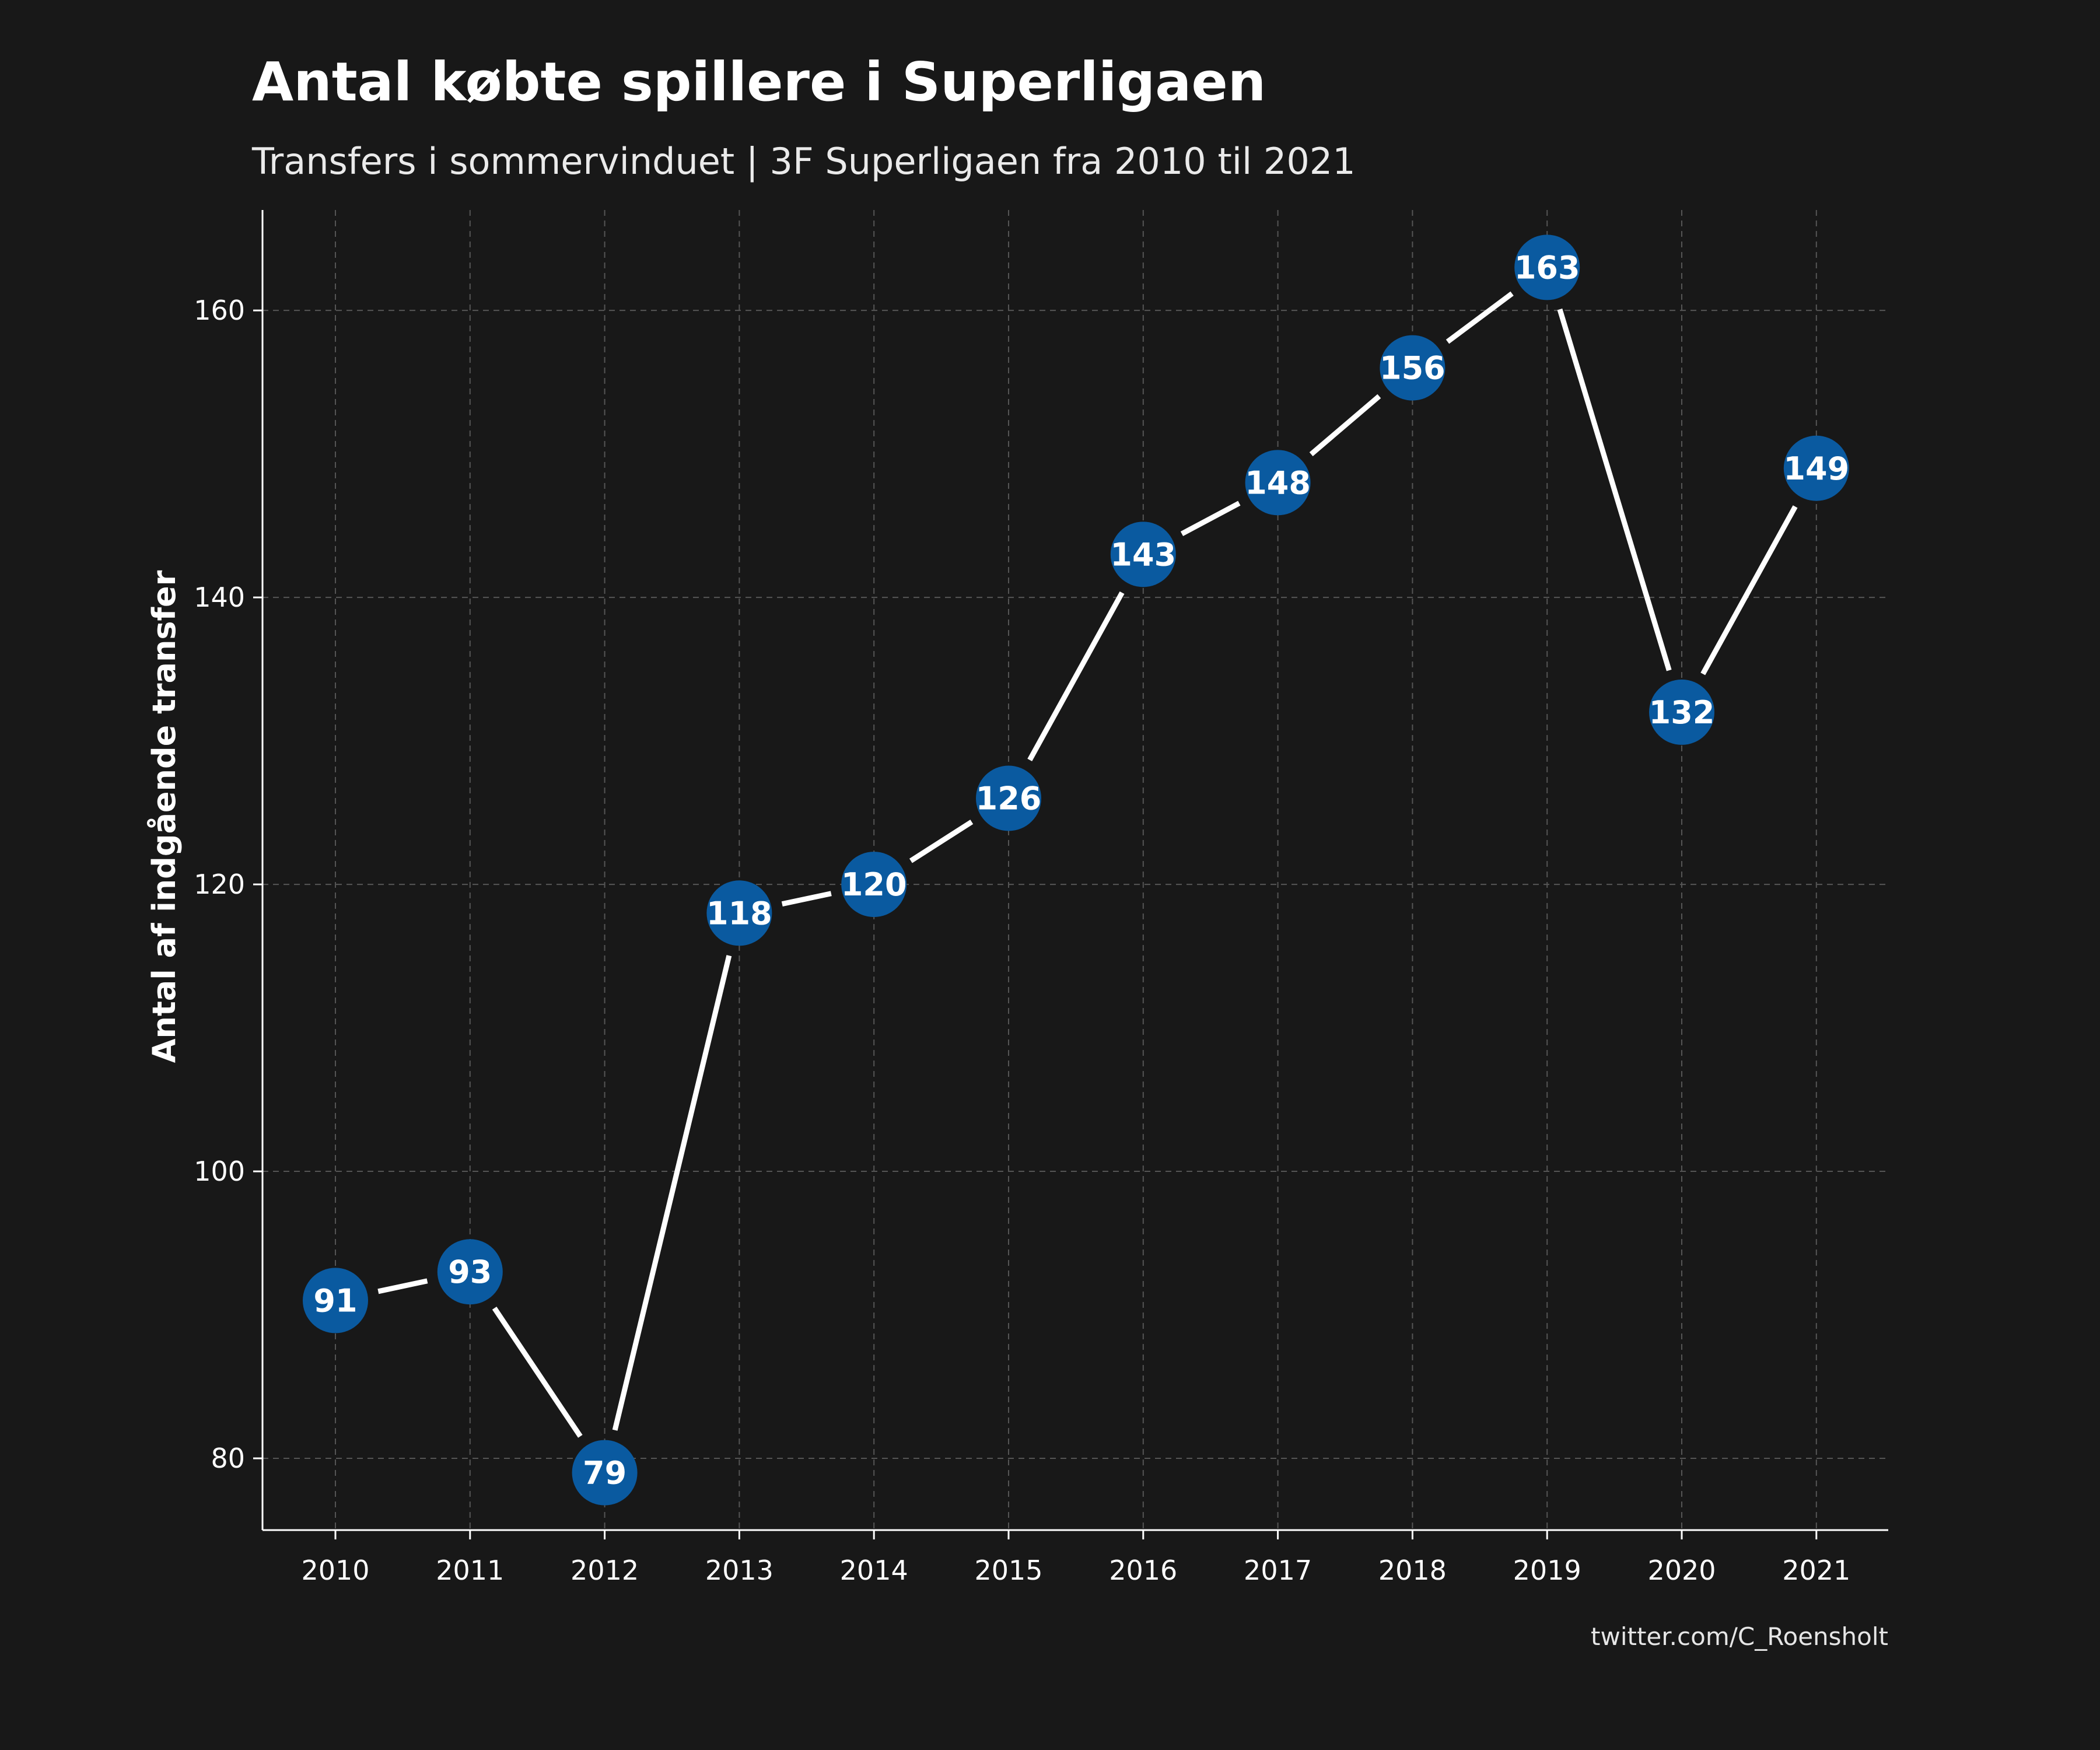 The image size is (2100, 1750). I want to click on y-axis-ticks: 80 100 120 140 160, so click(228, 884).